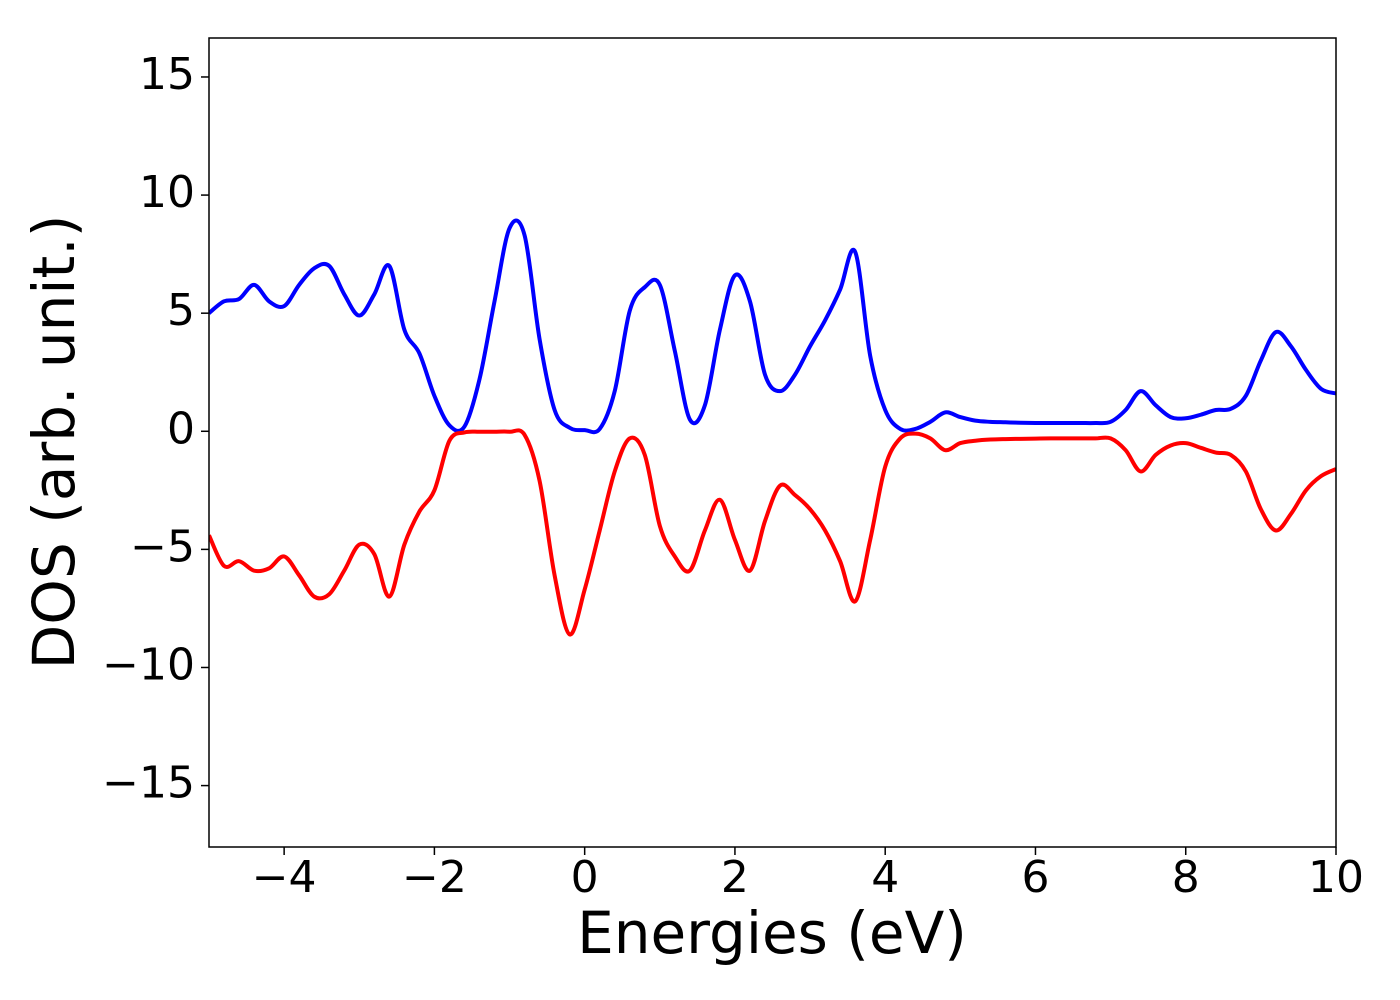  I want to click on x-axis-label: Energies (eV), so click(772, 933).